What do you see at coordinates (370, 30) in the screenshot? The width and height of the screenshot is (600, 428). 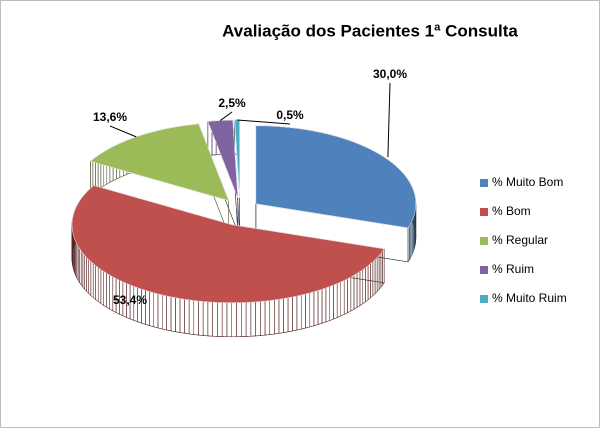 I see `chart-title: Avaliação dos Pacientes 1ª Consulta` at bounding box center [370, 30].